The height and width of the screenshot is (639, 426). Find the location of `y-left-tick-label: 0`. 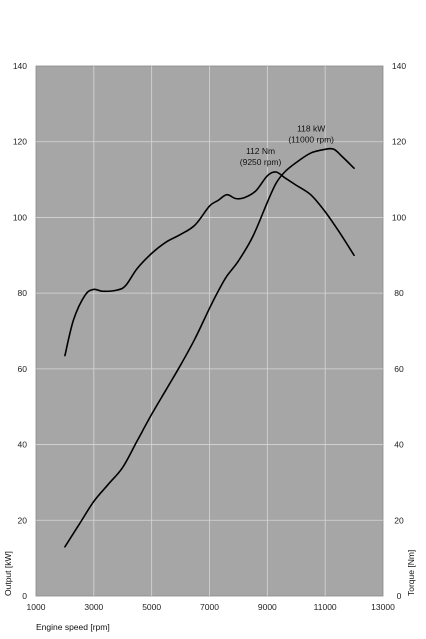

y-left-tick-label: 0 is located at coordinates (24, 596).